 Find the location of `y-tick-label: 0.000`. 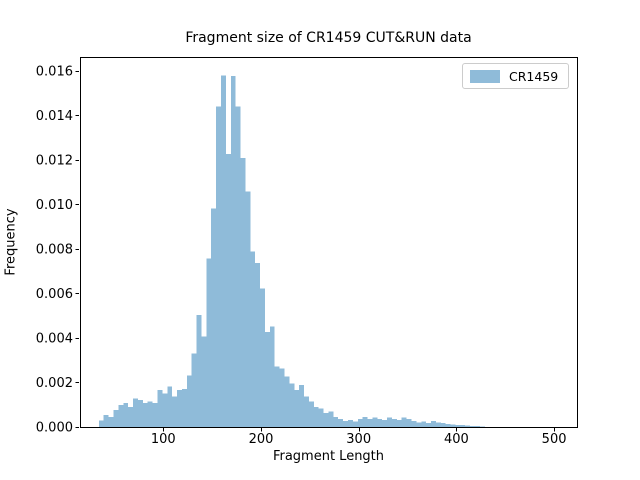

y-tick-label: 0.000 is located at coordinates (54, 428).